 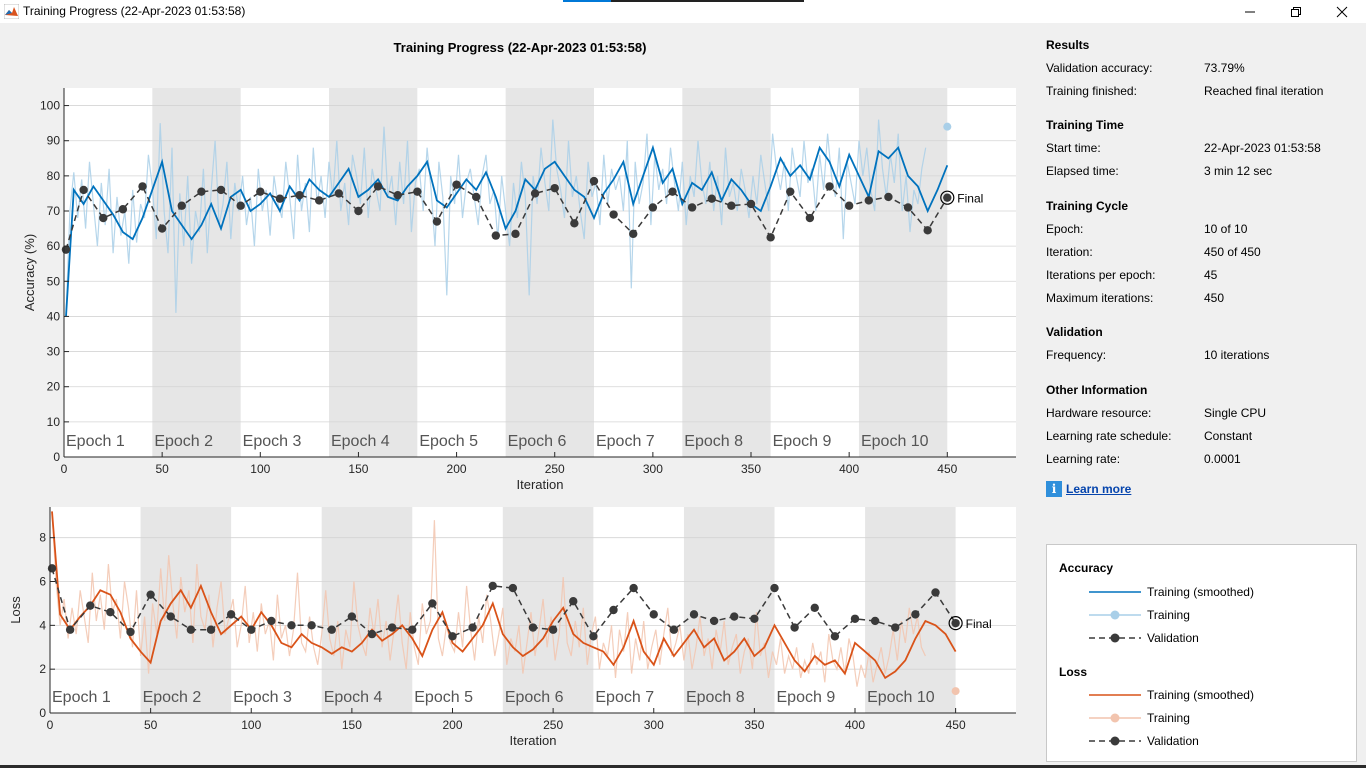 What do you see at coordinates (54, 141) in the screenshot?
I see `acc-y-tick-label: 90` at bounding box center [54, 141].